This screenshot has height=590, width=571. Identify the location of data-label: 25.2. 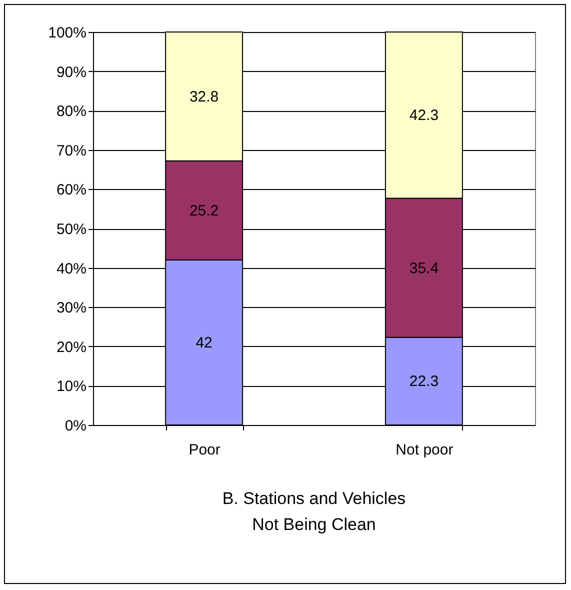
(204, 211).